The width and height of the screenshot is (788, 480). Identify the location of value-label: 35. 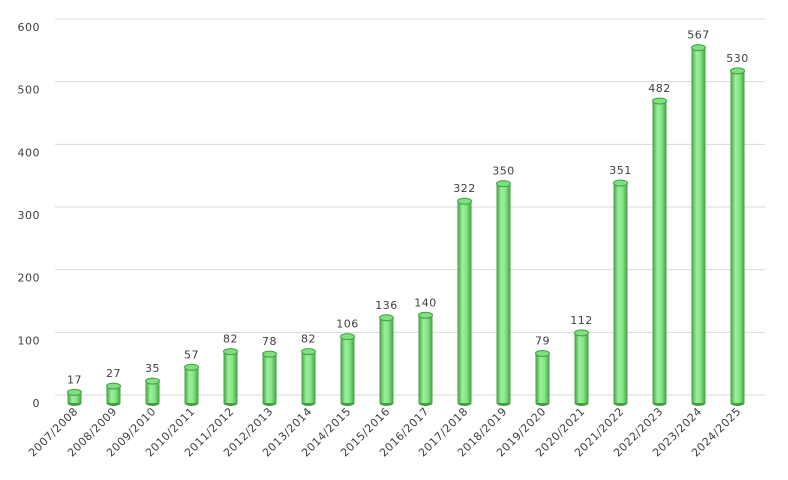
(152, 368).